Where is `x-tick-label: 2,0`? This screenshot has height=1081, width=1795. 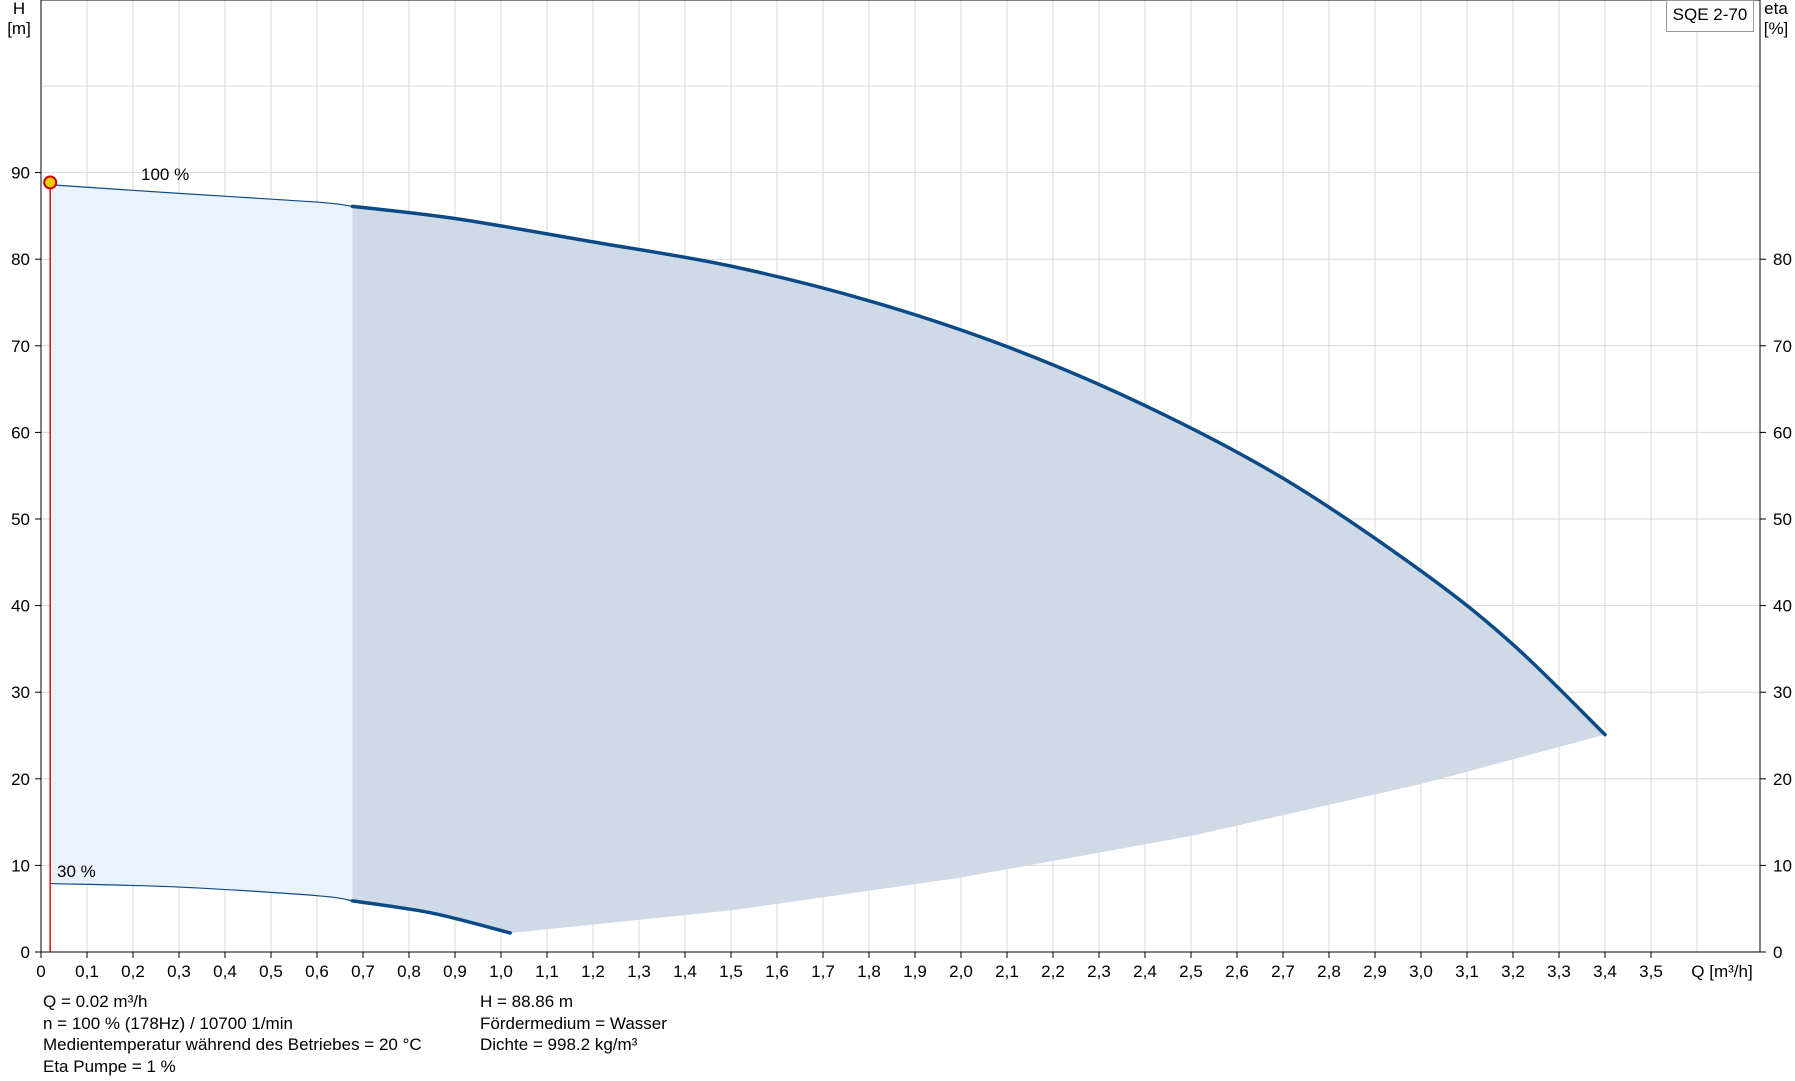
x-tick-label: 2,0 is located at coordinates (961, 971).